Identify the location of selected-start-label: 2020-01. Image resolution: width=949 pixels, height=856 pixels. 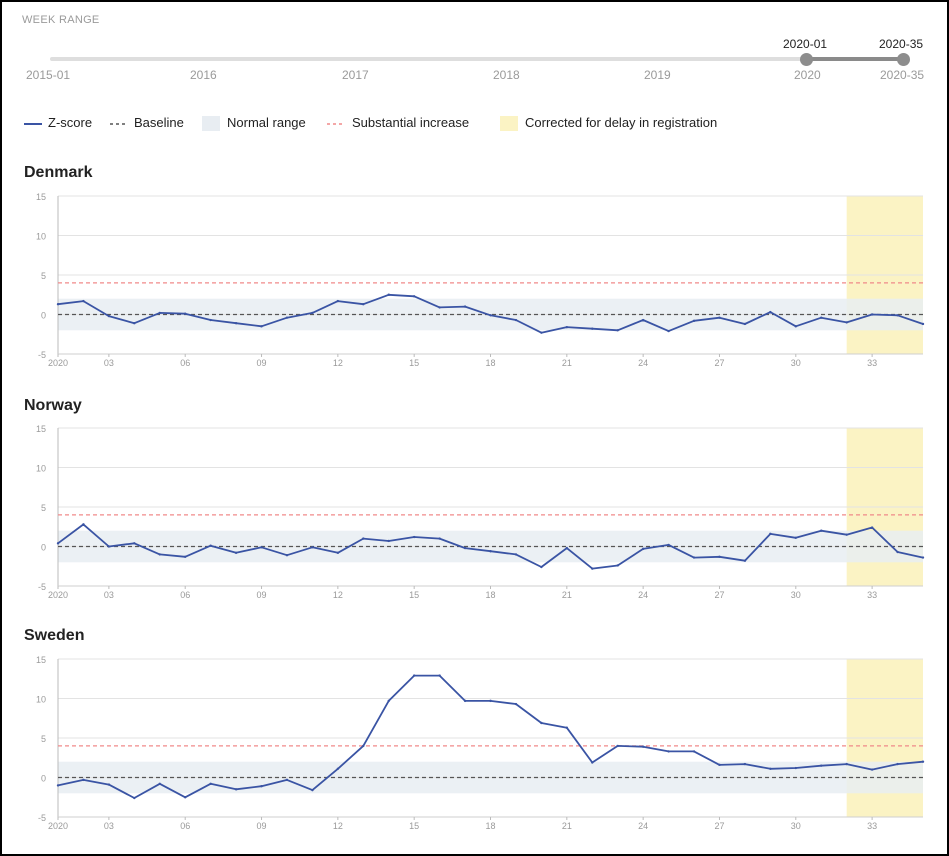
(805, 44).